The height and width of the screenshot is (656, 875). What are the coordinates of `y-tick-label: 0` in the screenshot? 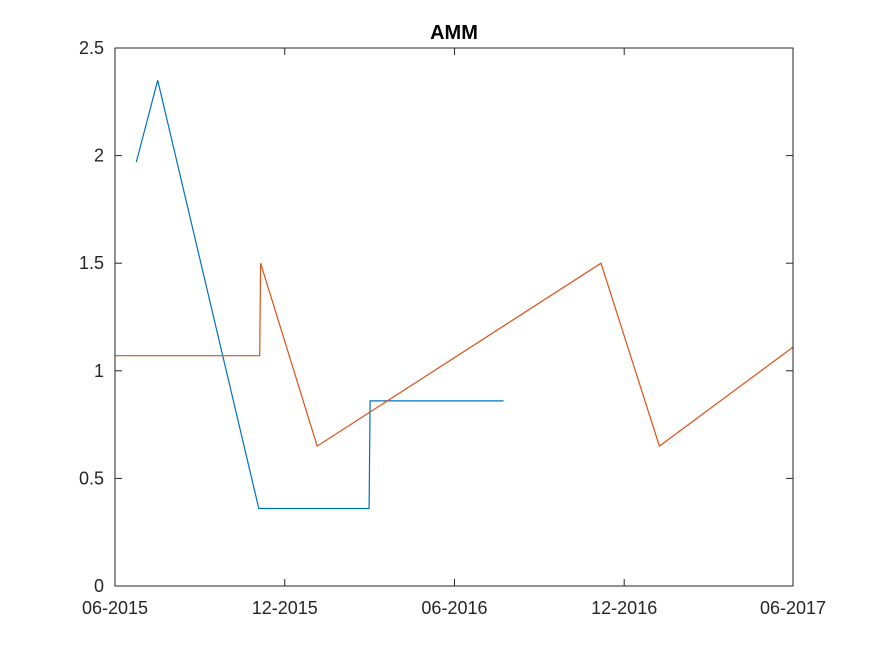 It's located at (99, 586).